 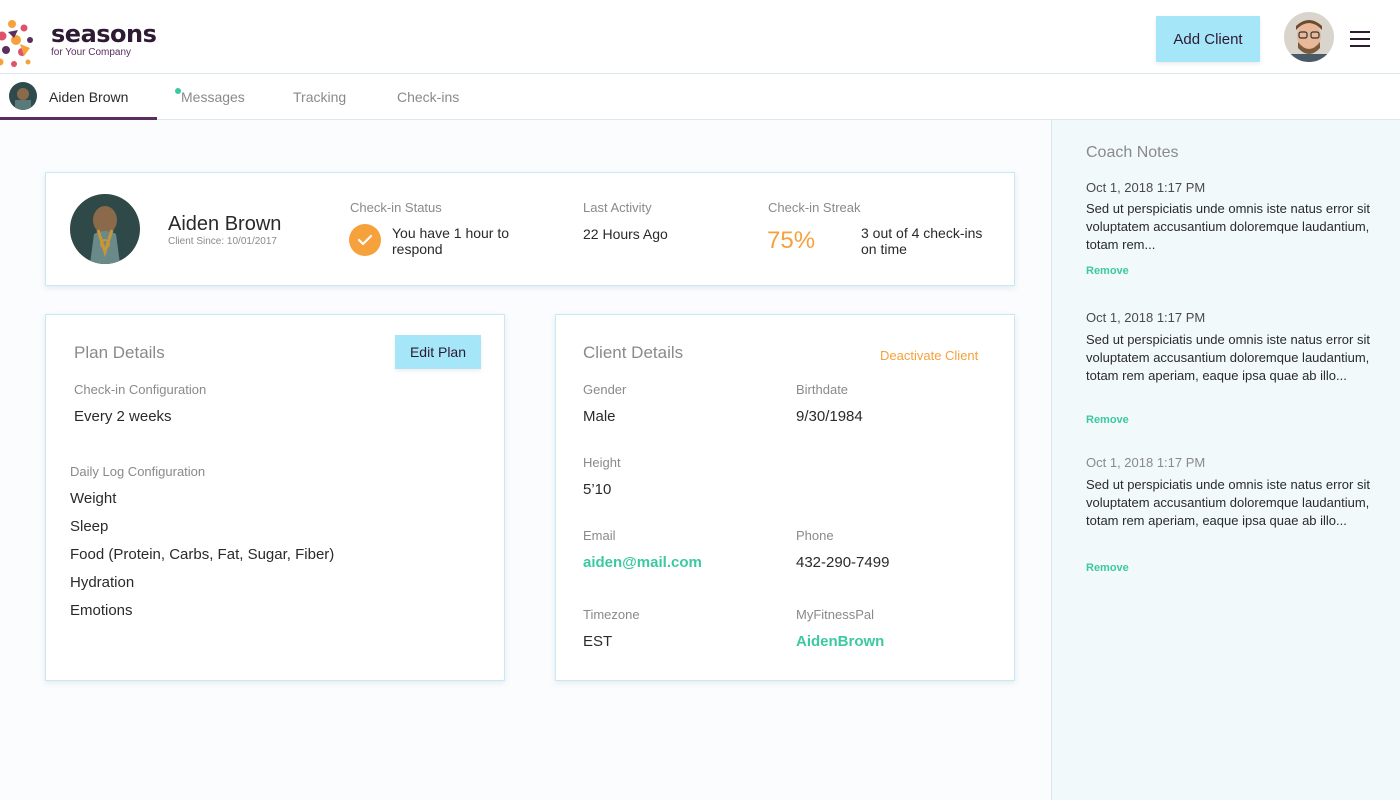 I want to click on last-activity-label: Last Activity, so click(x=617, y=207).